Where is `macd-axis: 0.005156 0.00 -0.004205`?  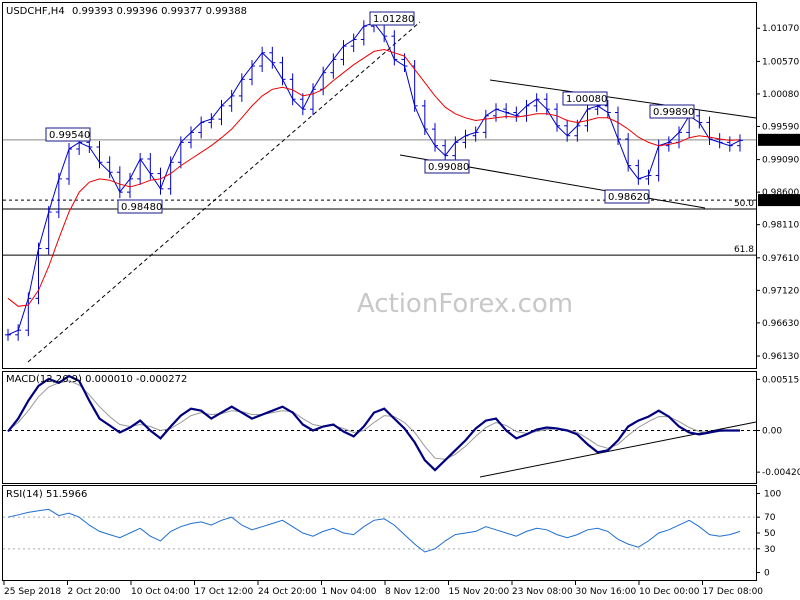
macd-axis: 0.005156 0.00 -0.004205 is located at coordinates (778, 426).